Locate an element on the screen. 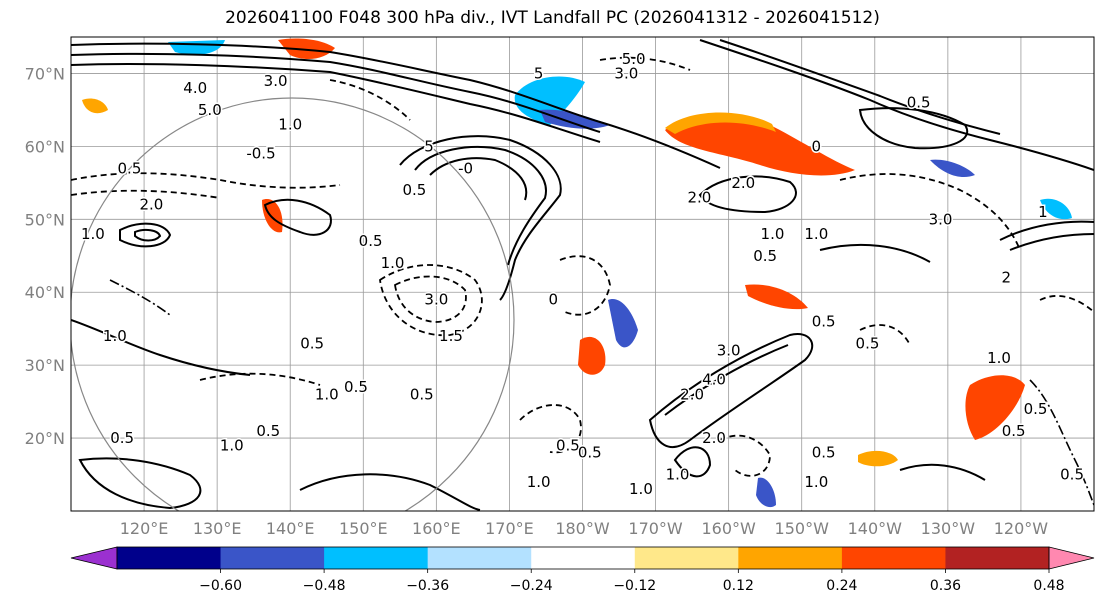 This screenshot has width=1105, height=604. lat-tick-label: 60°N is located at coordinates (45, 146).